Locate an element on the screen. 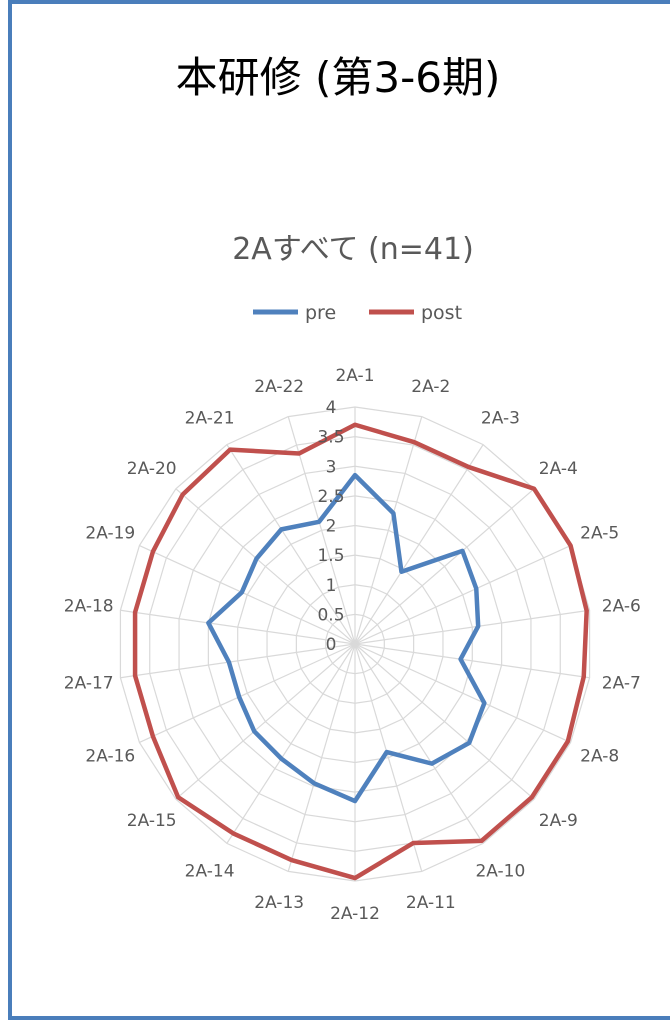 The width and height of the screenshot is (670, 1020). category-label: 2A-17 is located at coordinates (89, 683).